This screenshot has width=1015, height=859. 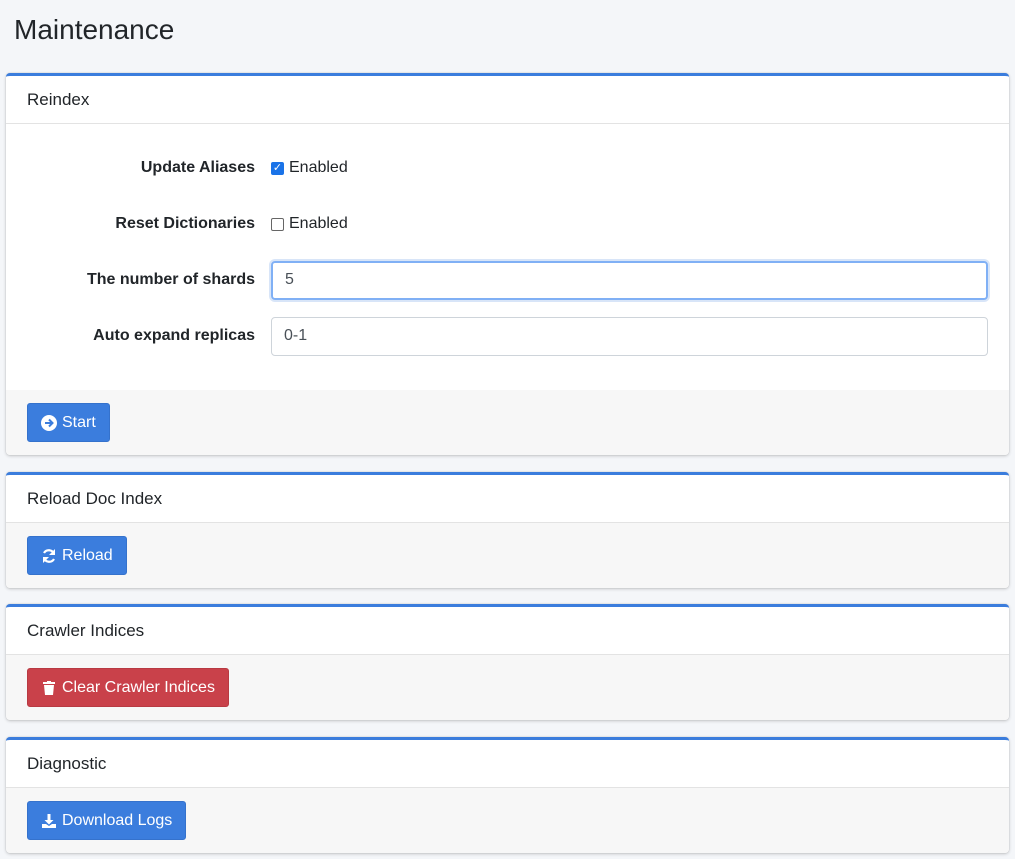 What do you see at coordinates (507, 764) in the screenshot?
I see `card-title: Diagnostic` at bounding box center [507, 764].